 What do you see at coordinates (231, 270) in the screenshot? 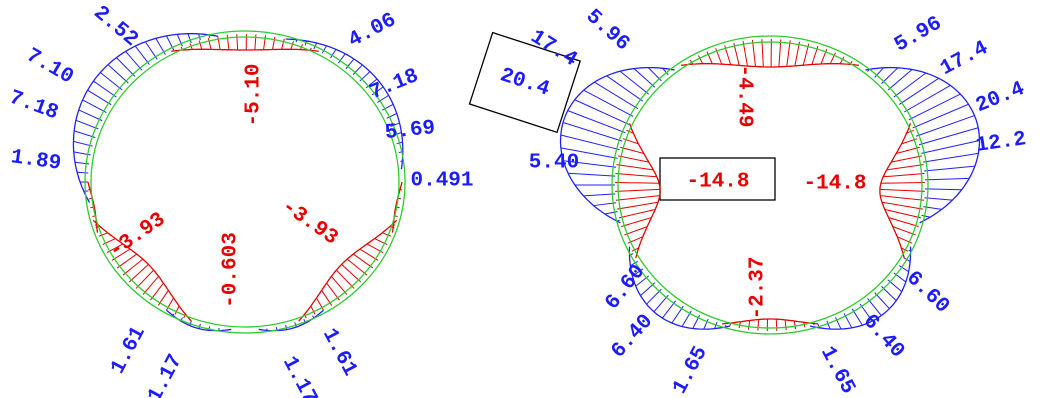
I see `value-label: -0.603` at bounding box center [231, 270].